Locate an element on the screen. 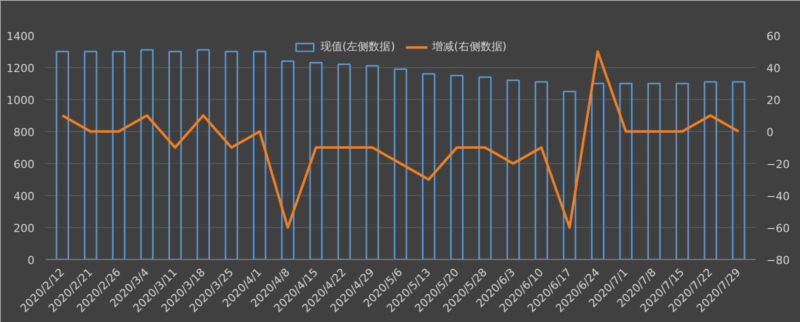 This screenshot has width=800, height=322. y-tick-label: 1200 is located at coordinates (20, 68).